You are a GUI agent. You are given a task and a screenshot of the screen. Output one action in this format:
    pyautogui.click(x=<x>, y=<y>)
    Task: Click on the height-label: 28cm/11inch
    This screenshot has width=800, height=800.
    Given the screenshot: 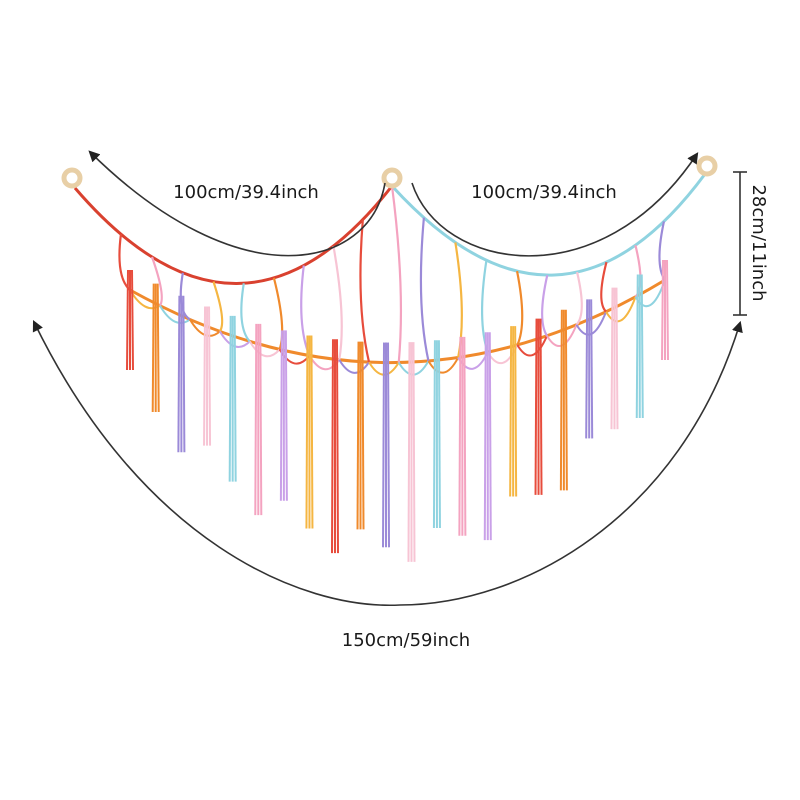 What is the action you would take?
    pyautogui.click(x=758, y=242)
    